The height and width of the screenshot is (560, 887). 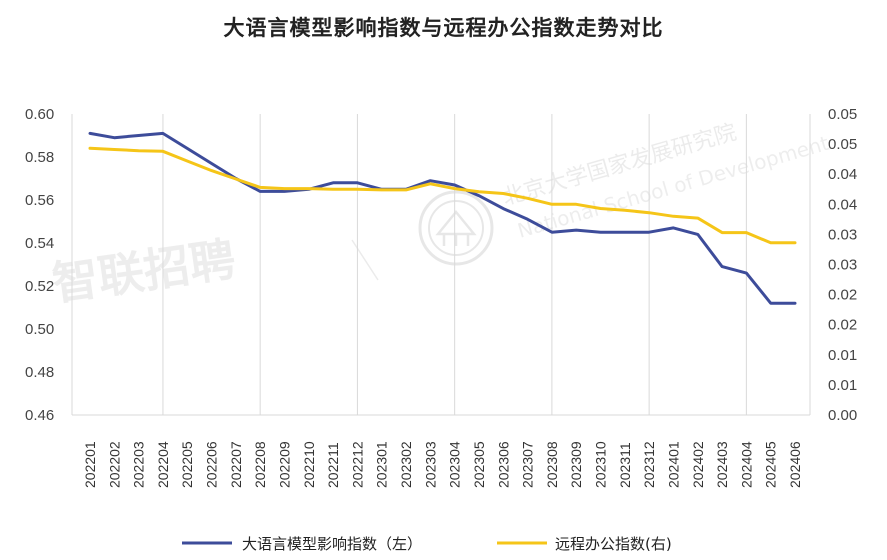 What do you see at coordinates (357, 464) in the screenshot?
I see `x-tick-label: 202212` at bounding box center [357, 464].